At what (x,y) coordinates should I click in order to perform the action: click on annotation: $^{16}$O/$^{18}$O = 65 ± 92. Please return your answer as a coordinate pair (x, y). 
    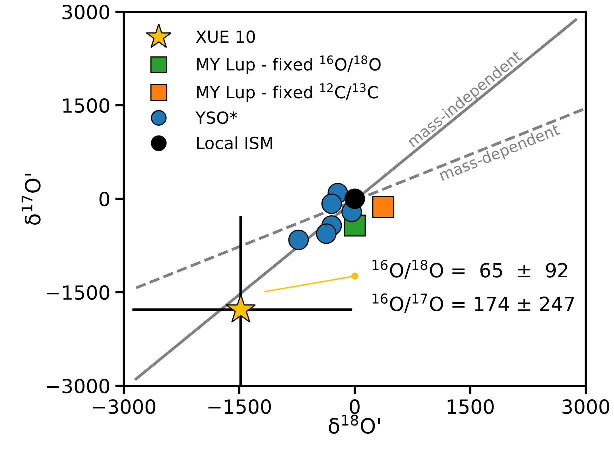
    Looking at the image, I should click on (470, 270).